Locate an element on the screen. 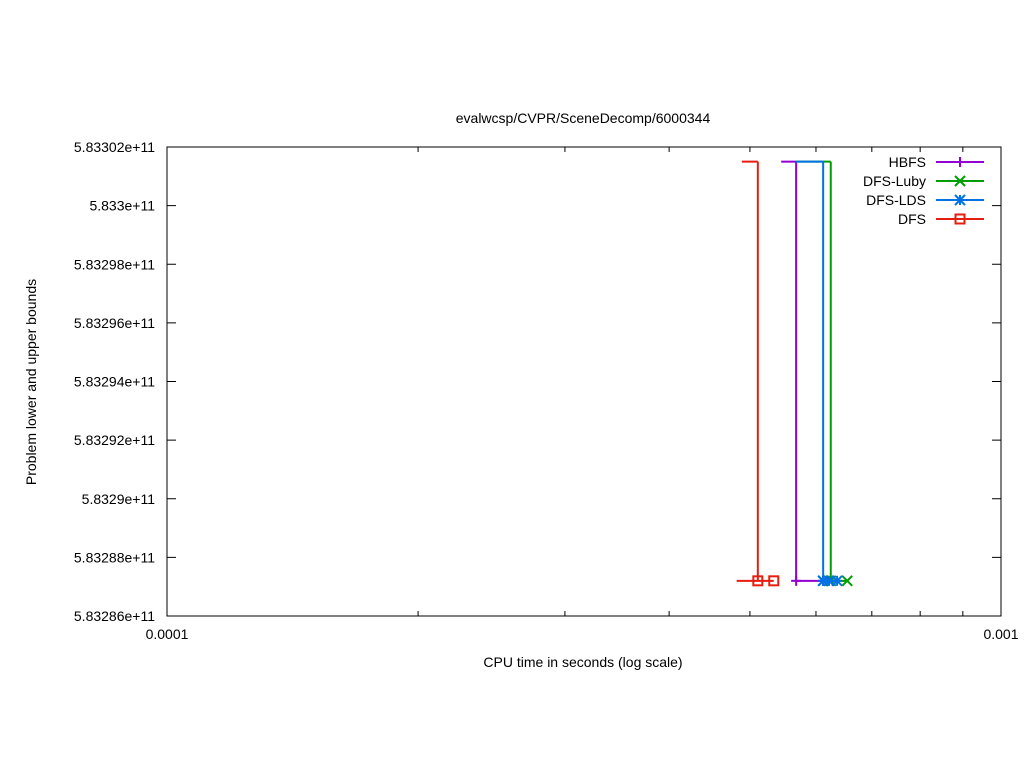 The height and width of the screenshot is (768, 1024). series-hbfs is located at coordinates (805, 373).